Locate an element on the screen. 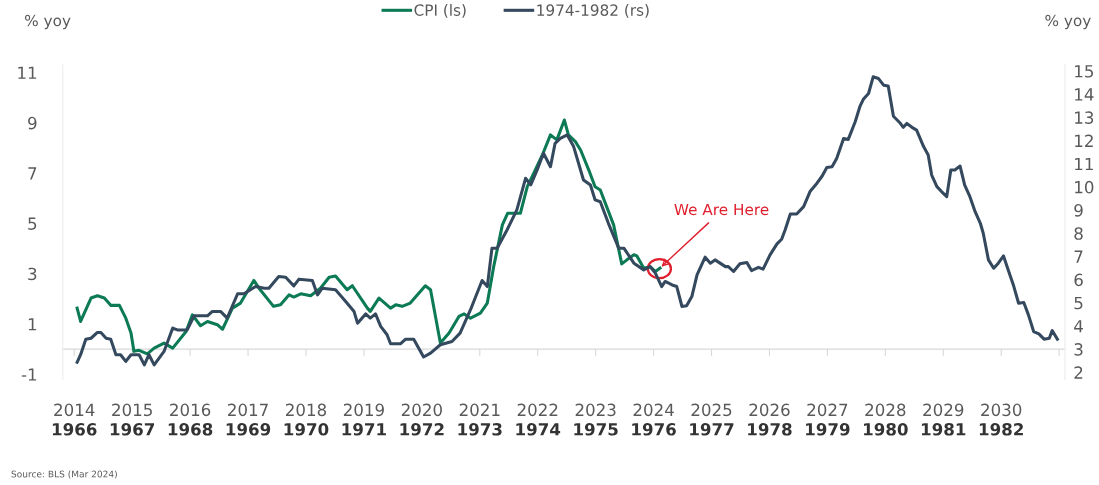 This screenshot has width=1099, height=485. y2-tick-label: 4 is located at coordinates (1078, 326).